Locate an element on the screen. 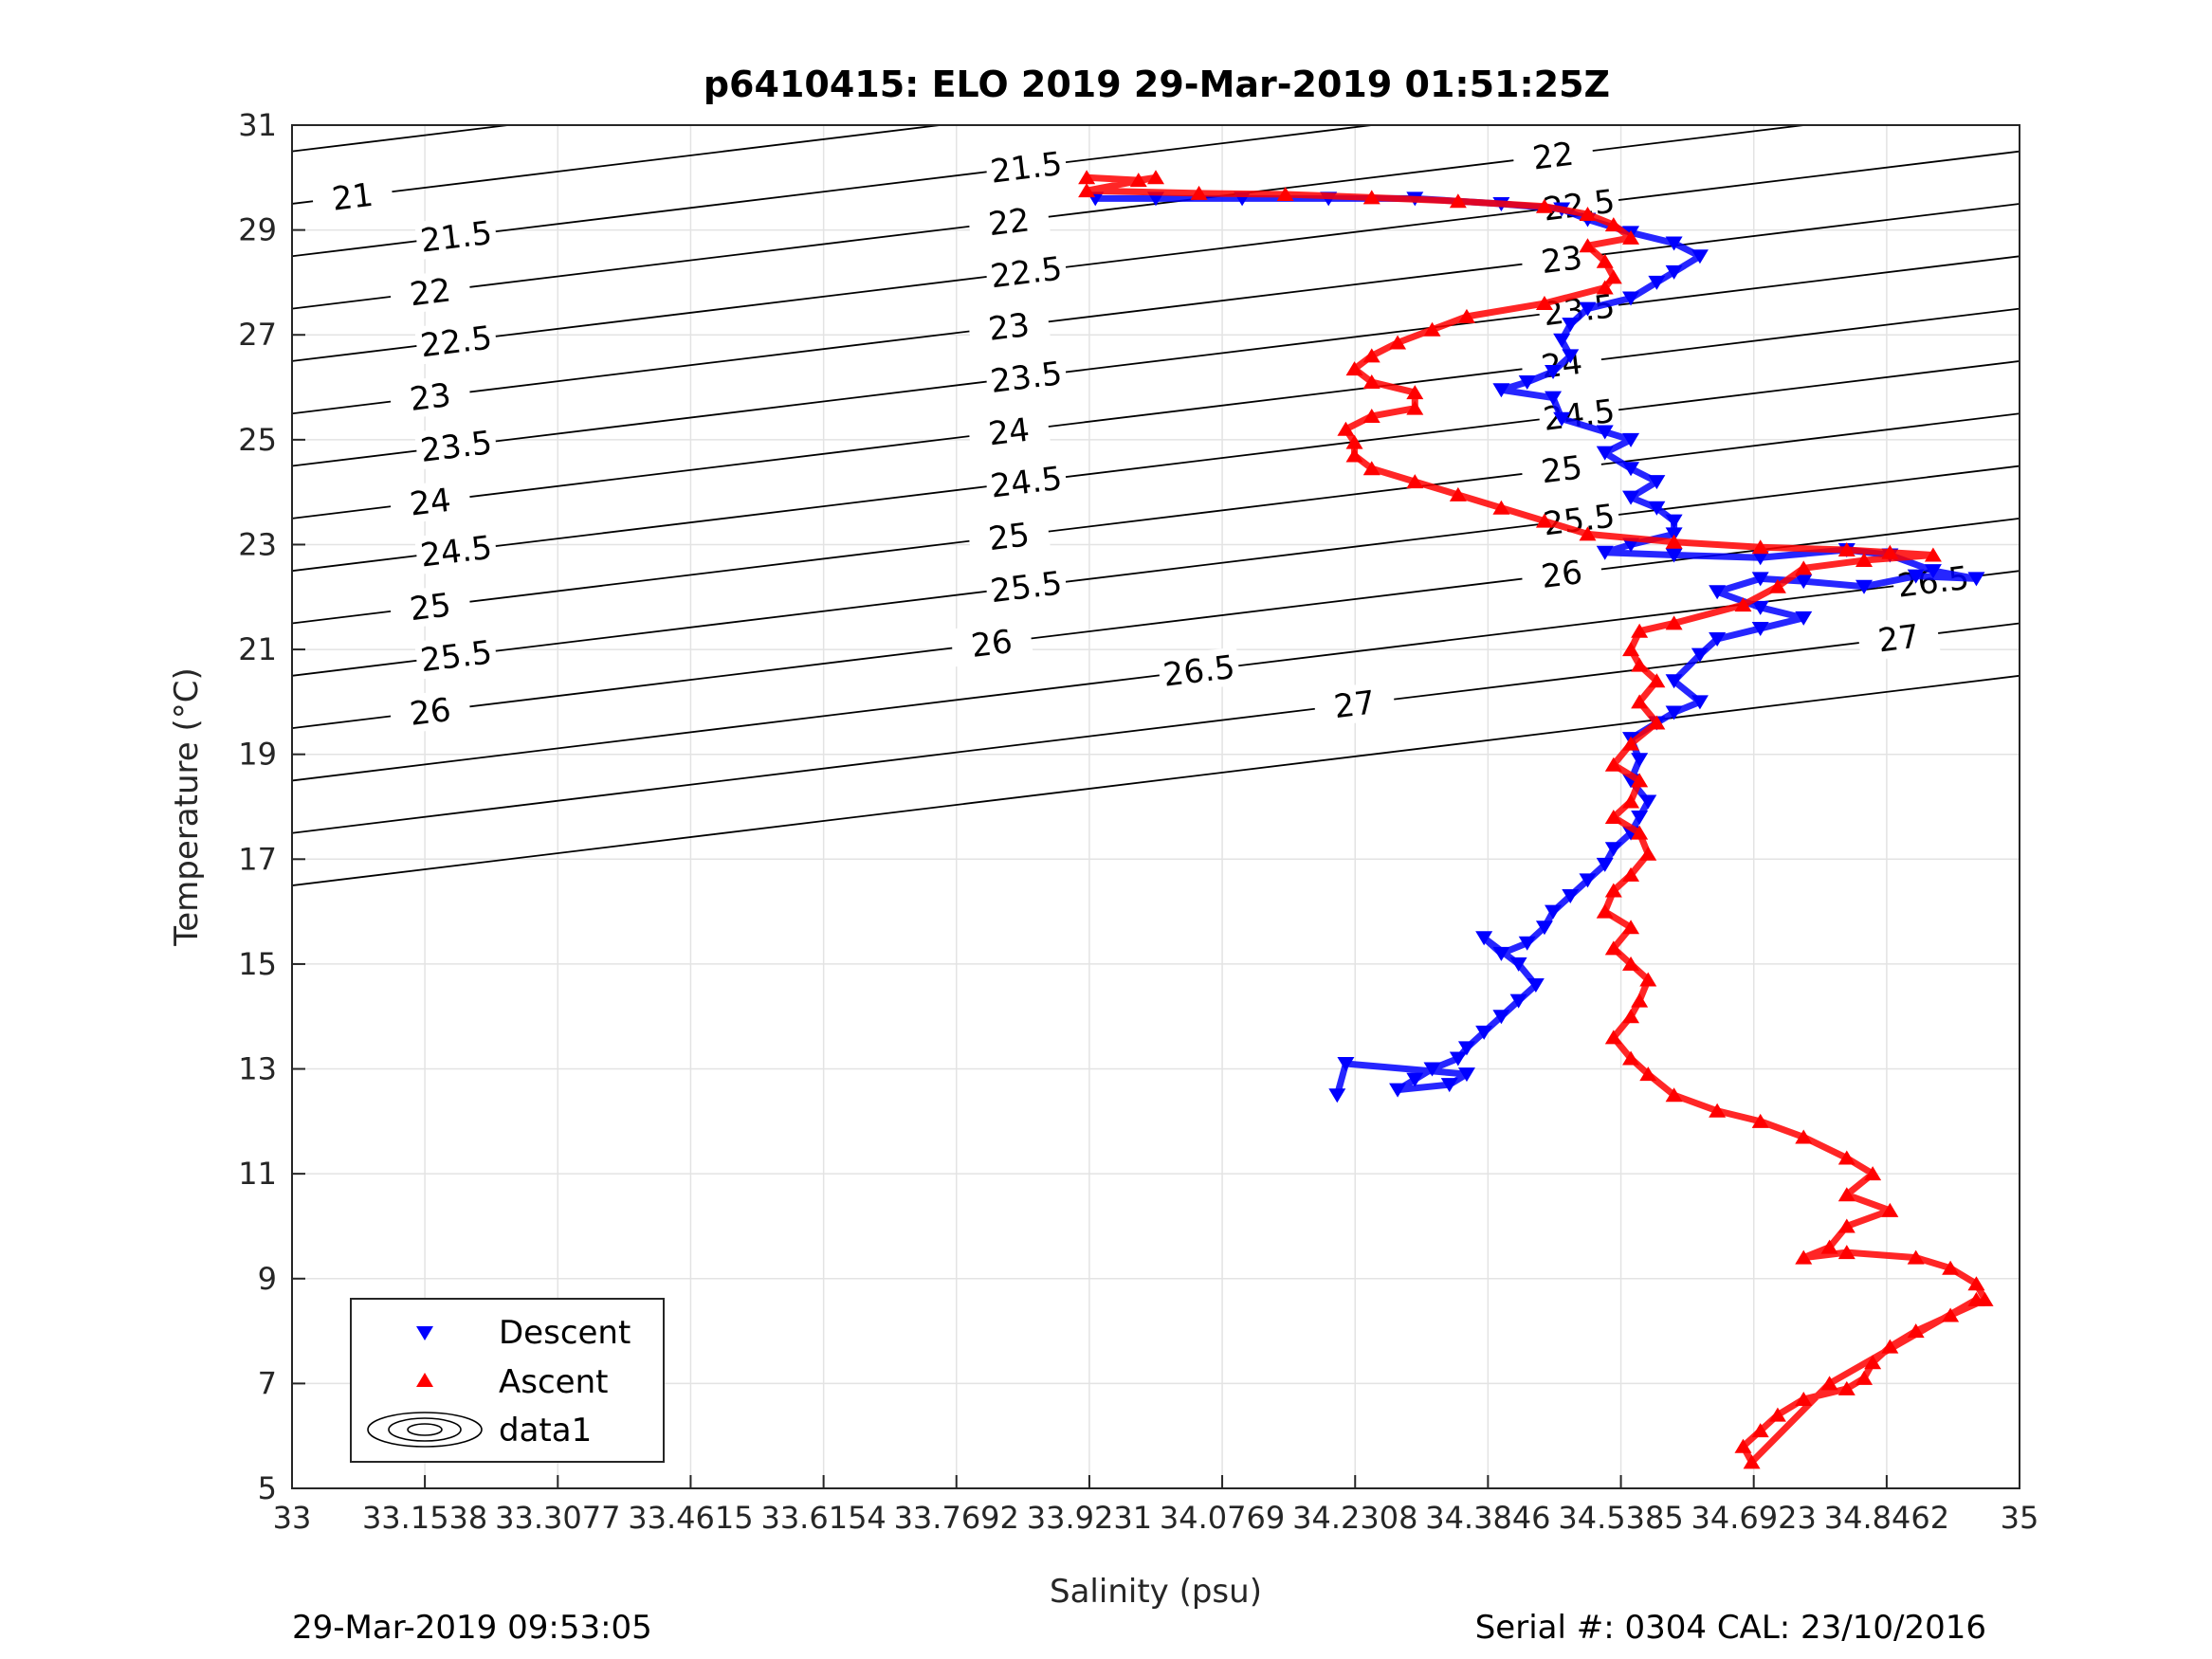  legend-ascent-marker is located at coordinates (424, 1380).